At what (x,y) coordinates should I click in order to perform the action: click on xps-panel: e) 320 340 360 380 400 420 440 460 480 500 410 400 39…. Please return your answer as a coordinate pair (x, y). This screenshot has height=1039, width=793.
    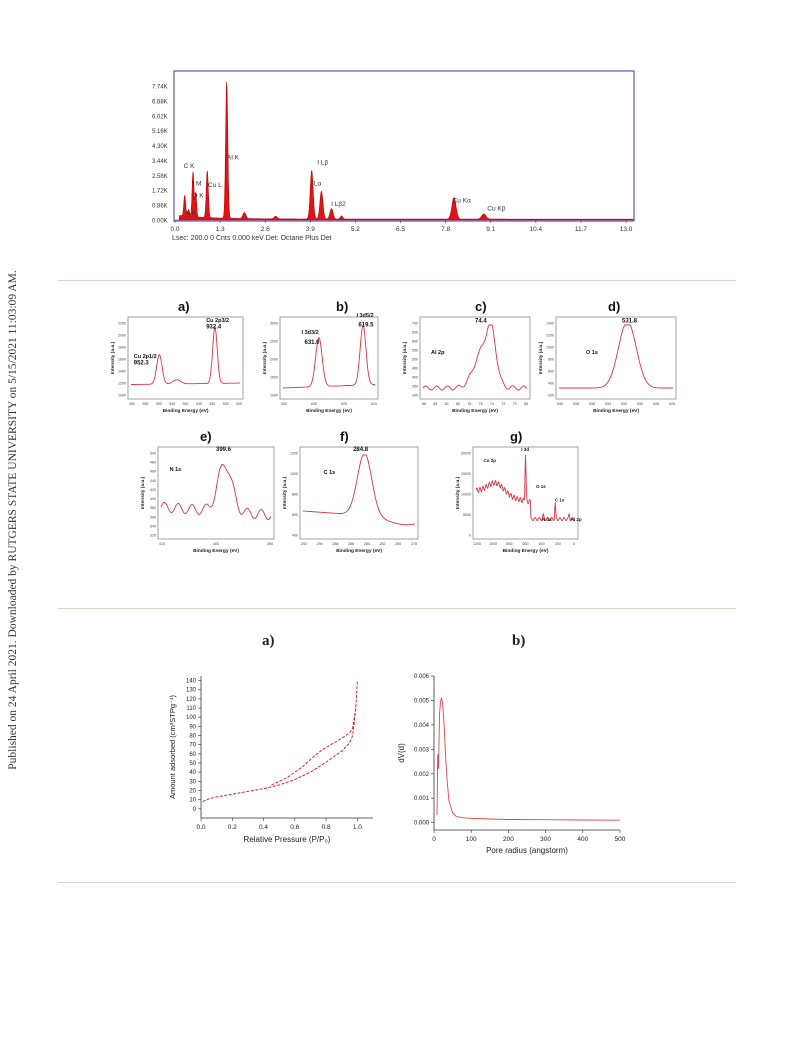
    Looking at the image, I should click on (207, 491).